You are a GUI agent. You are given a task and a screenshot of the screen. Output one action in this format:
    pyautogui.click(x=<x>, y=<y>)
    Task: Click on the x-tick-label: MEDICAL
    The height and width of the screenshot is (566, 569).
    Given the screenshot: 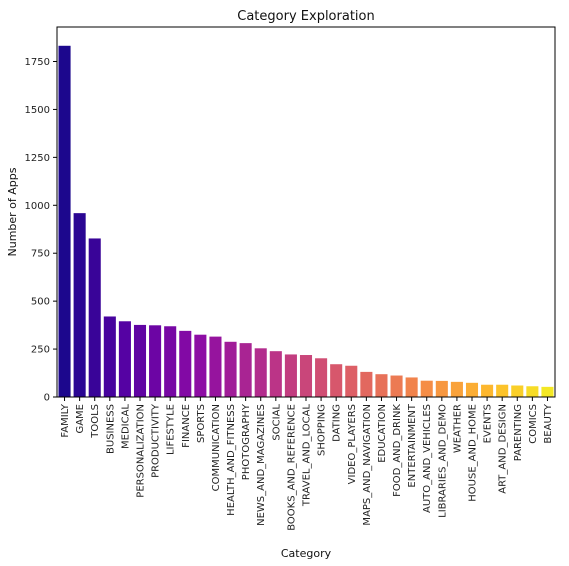 What is the action you would take?
    pyautogui.click(x=125, y=426)
    